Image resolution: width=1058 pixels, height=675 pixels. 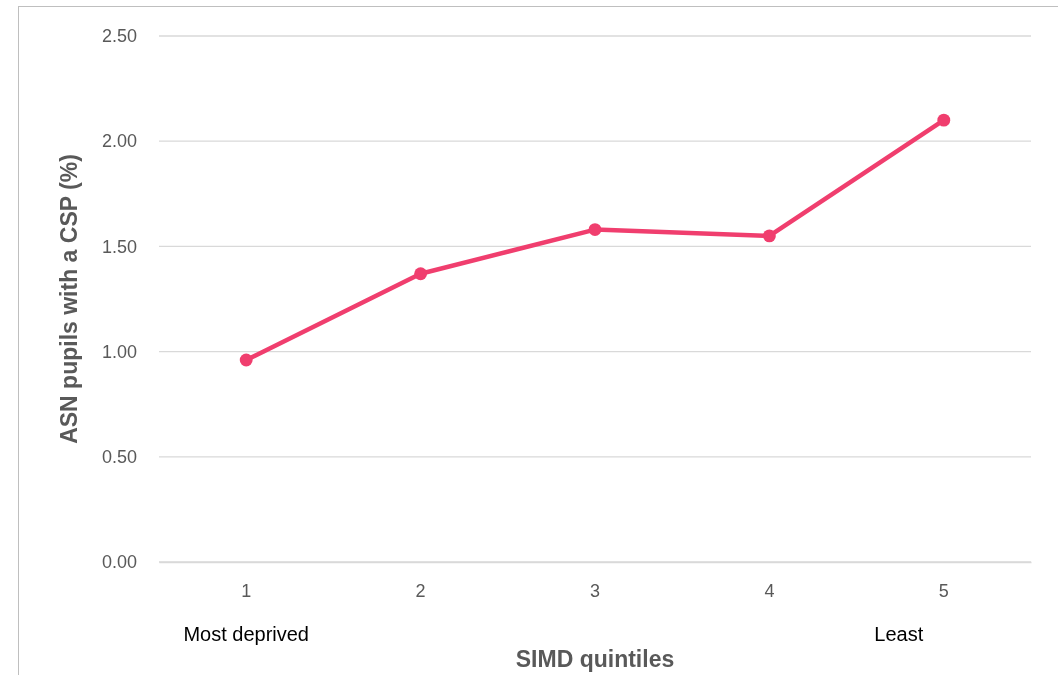 What do you see at coordinates (769, 590) in the screenshot?
I see `x-tick-label: 4` at bounding box center [769, 590].